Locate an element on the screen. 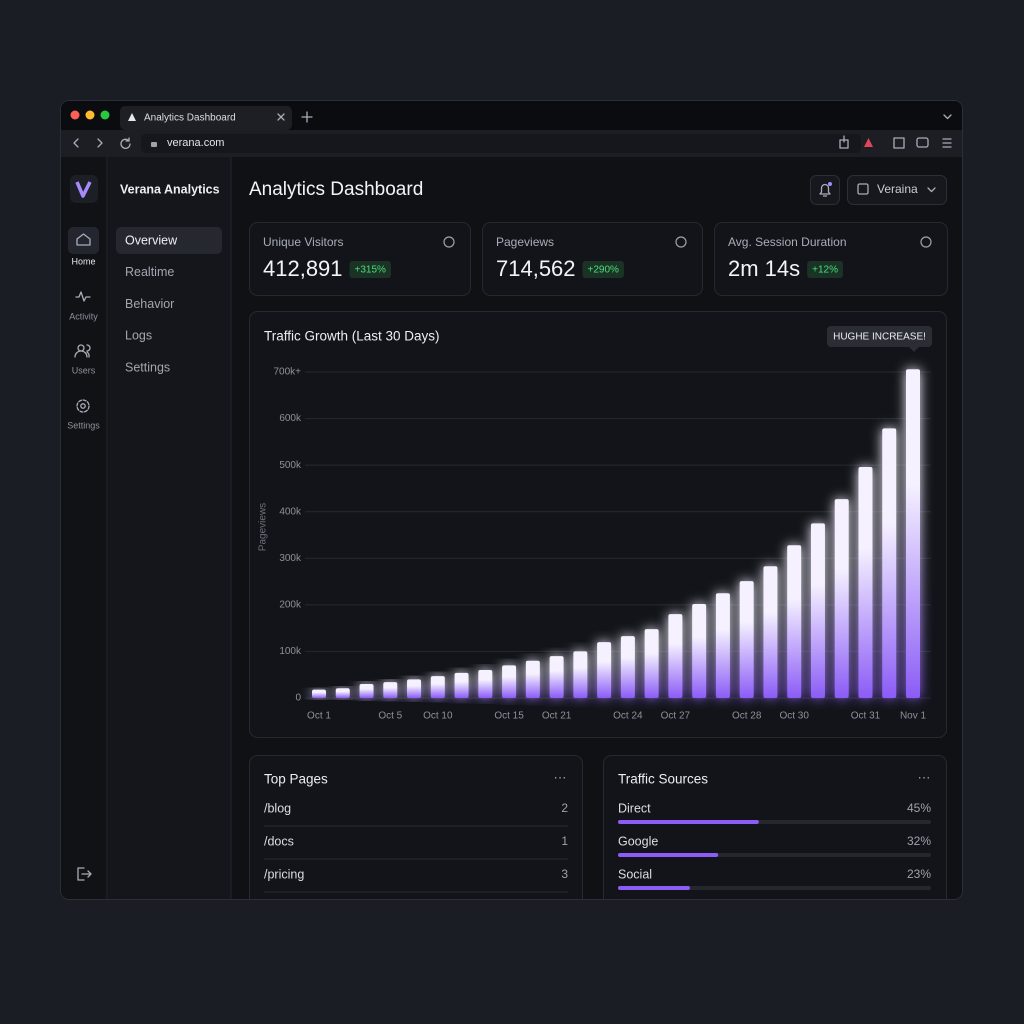 The width and height of the screenshot is (1024, 1024). logout is located at coordinates (84, 874).